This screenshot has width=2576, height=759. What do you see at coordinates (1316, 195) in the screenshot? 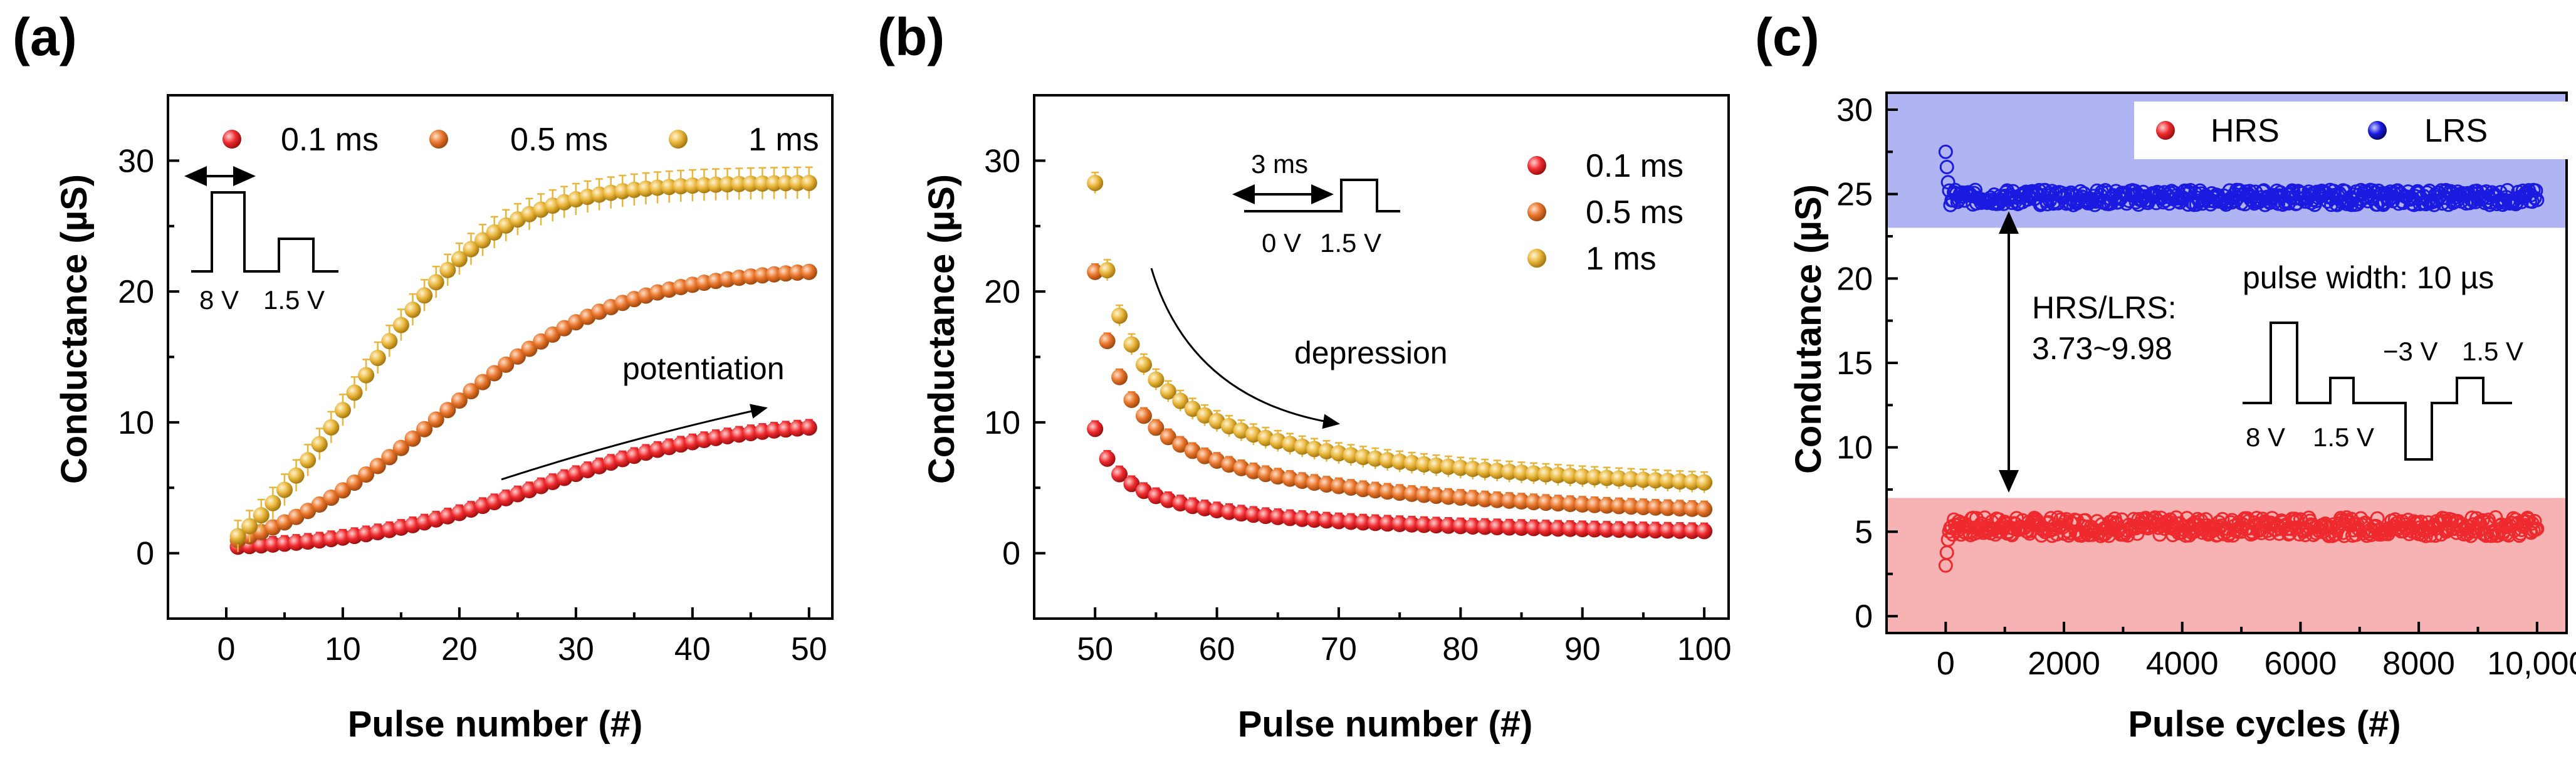
I see `panel-b-pulse-inset` at bounding box center [1316, 195].